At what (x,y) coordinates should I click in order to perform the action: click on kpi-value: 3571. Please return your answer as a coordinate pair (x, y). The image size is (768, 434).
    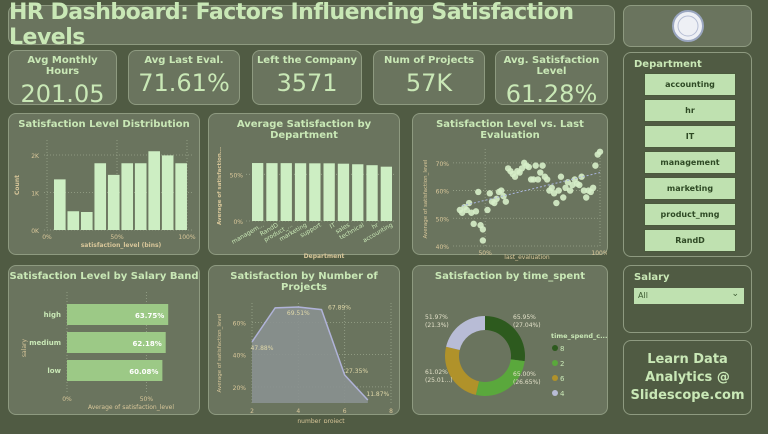
    Looking at the image, I should click on (307, 83).